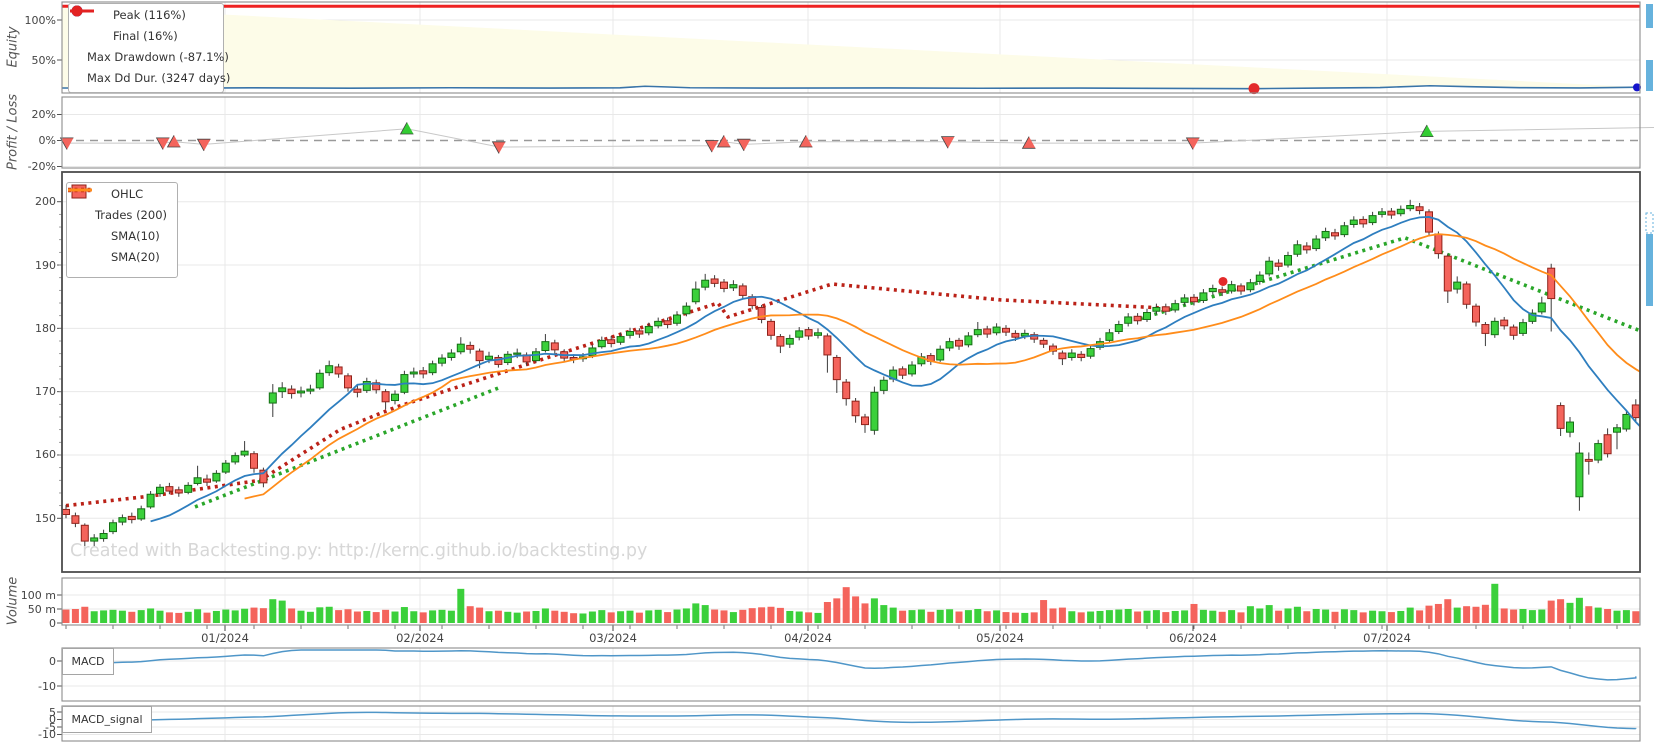 Image resolution: width=1654 pixels, height=753 pixels. What do you see at coordinates (122, 206) in the screenshot?
I see `price-legend-item: Trades (200)` at bounding box center [122, 206].